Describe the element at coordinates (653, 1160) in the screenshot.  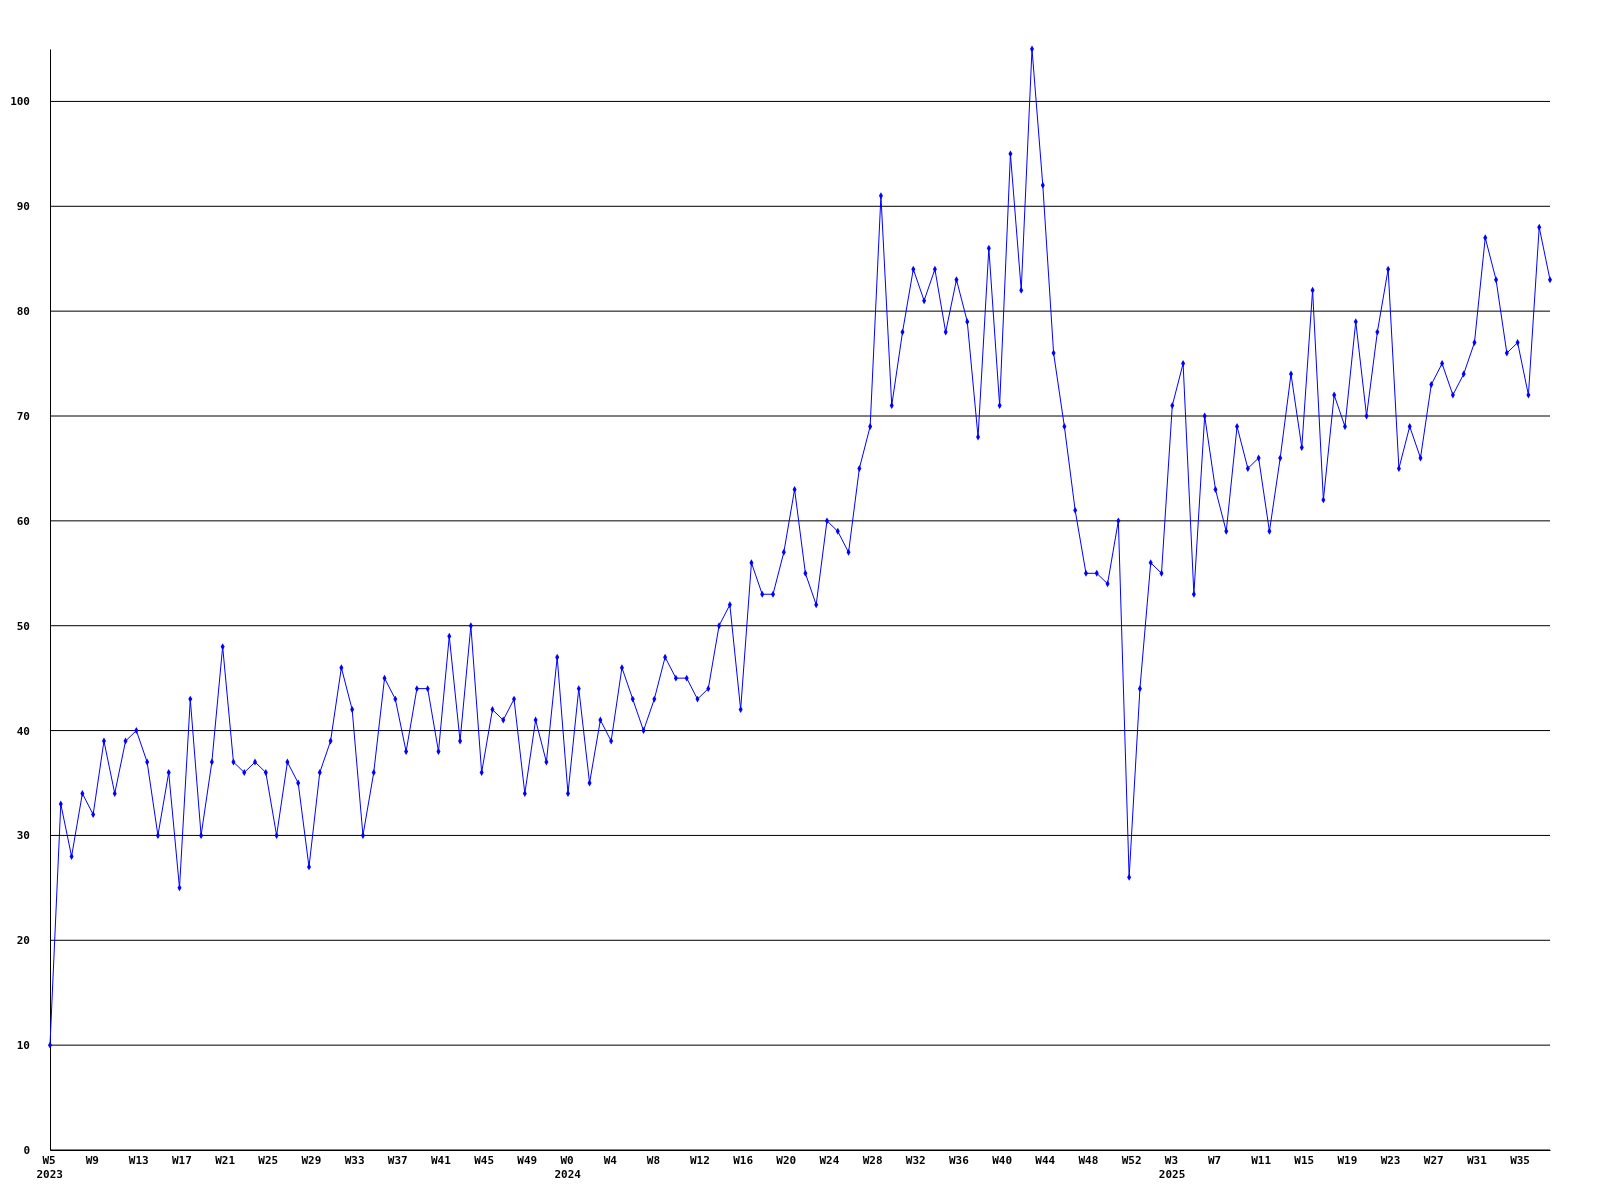
I see `x-tick-label: W8` at that location.